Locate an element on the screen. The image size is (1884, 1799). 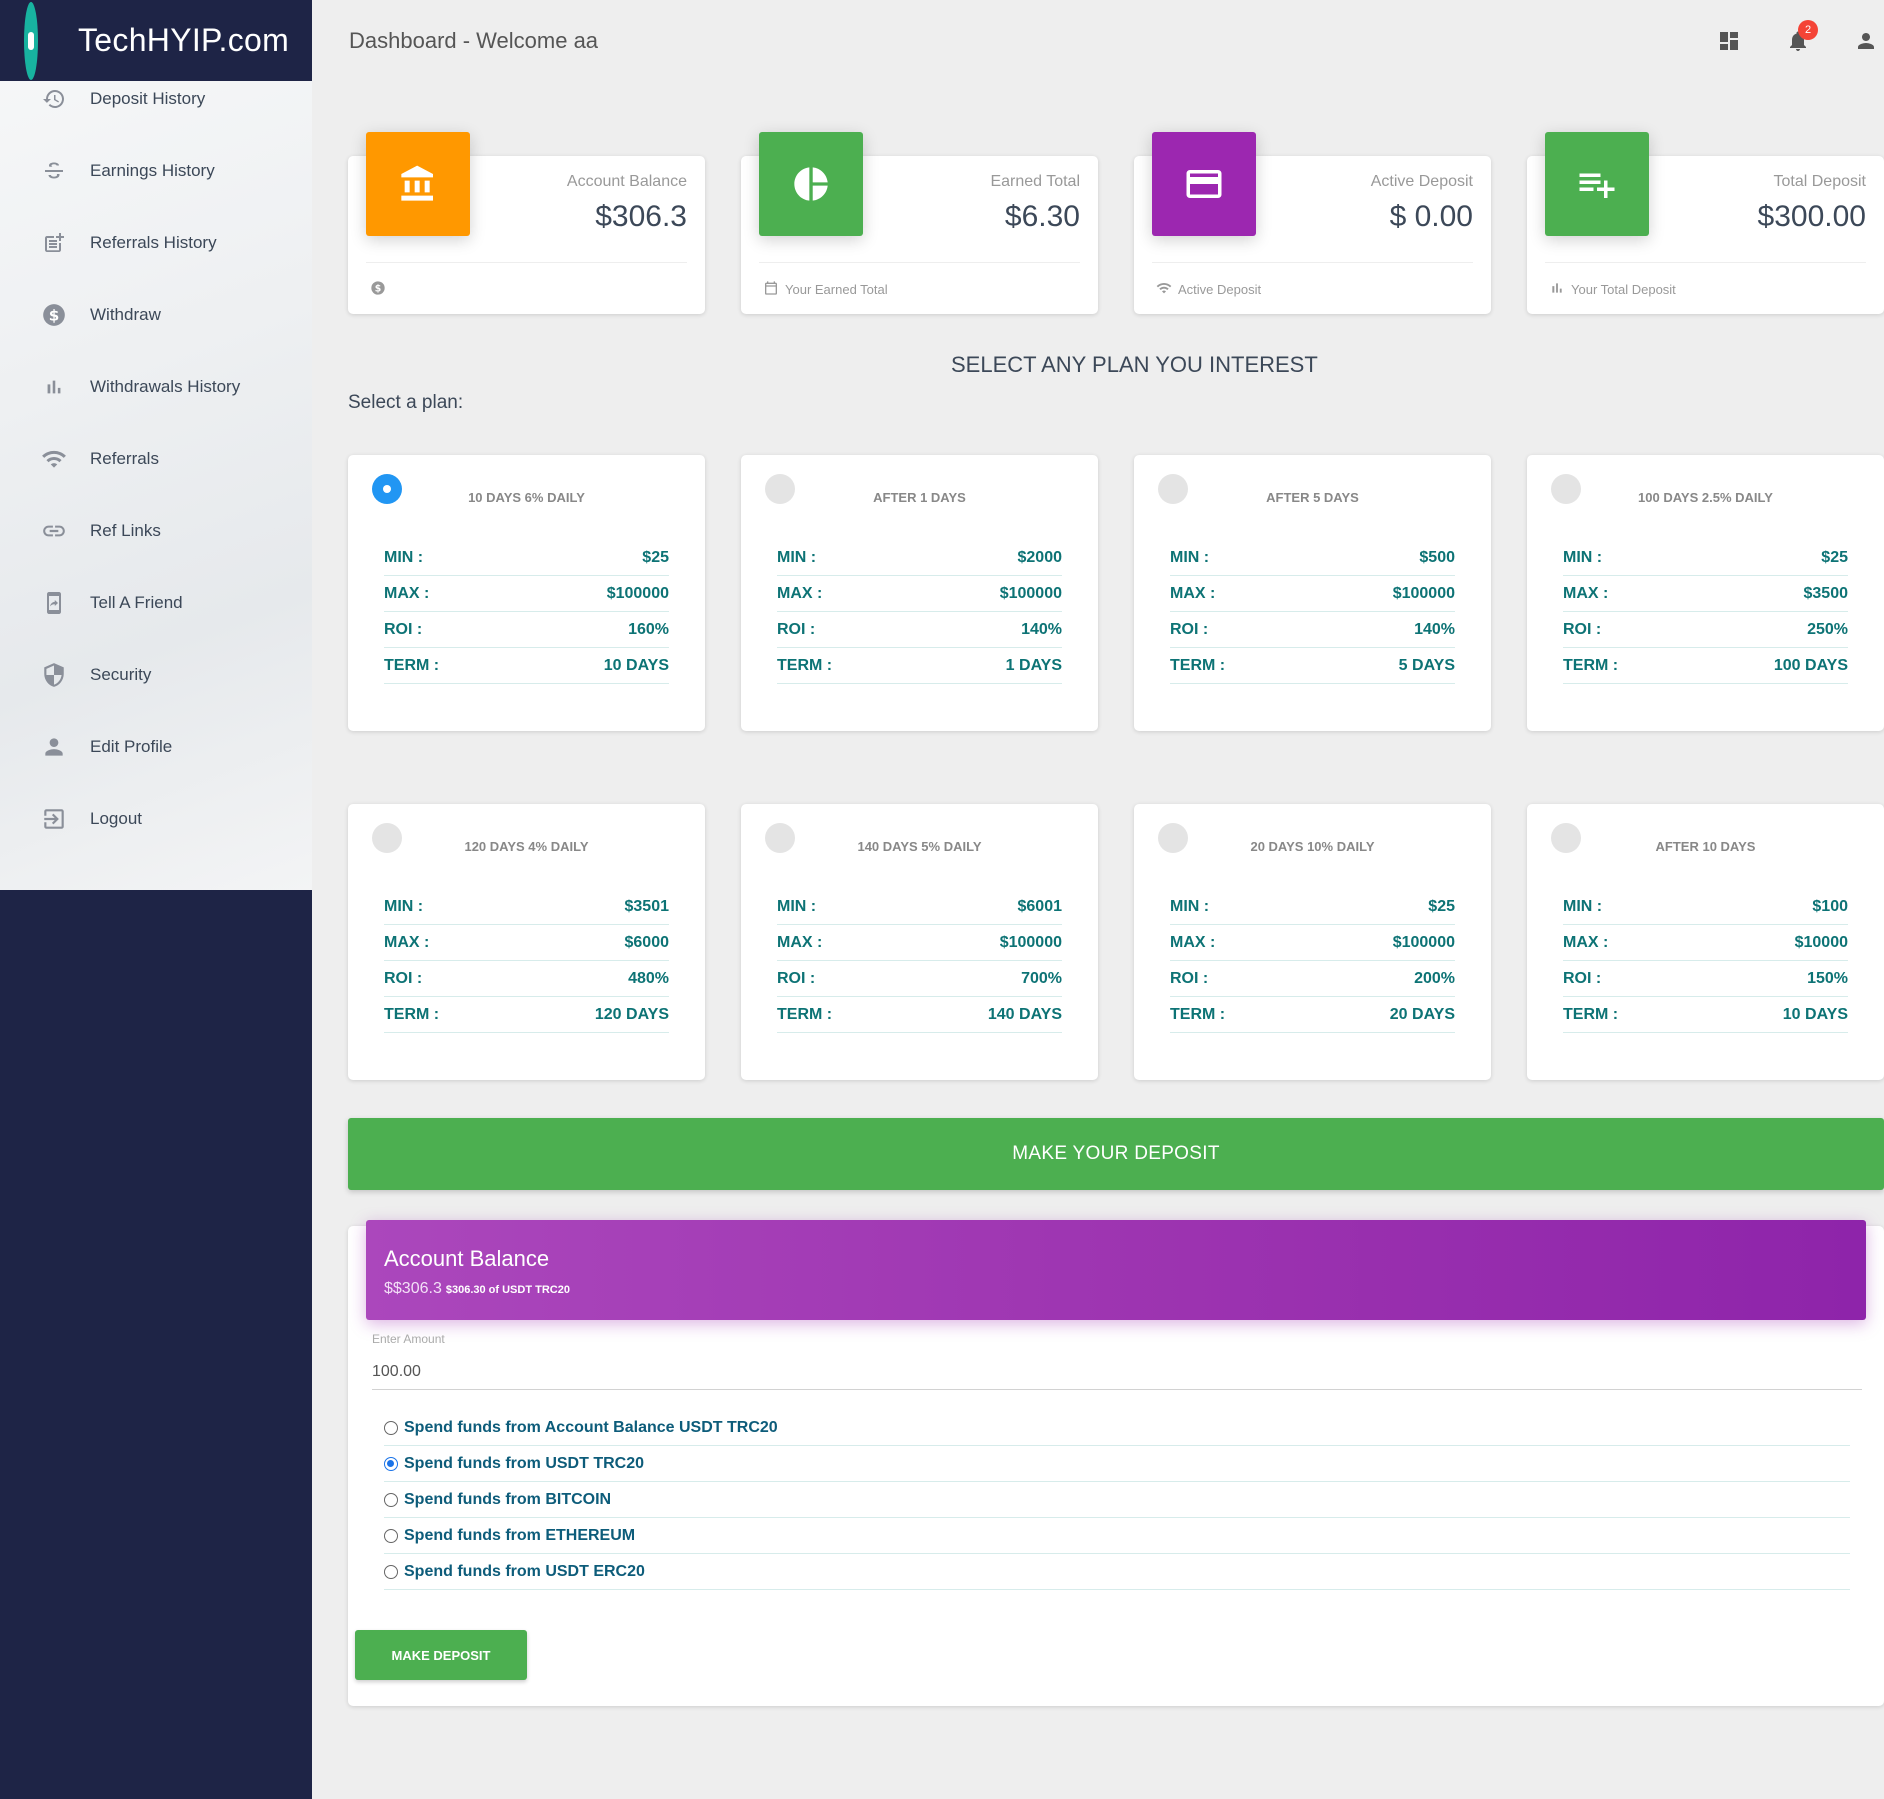
sidebar-item-security: Security is located at coordinates (156, 675).